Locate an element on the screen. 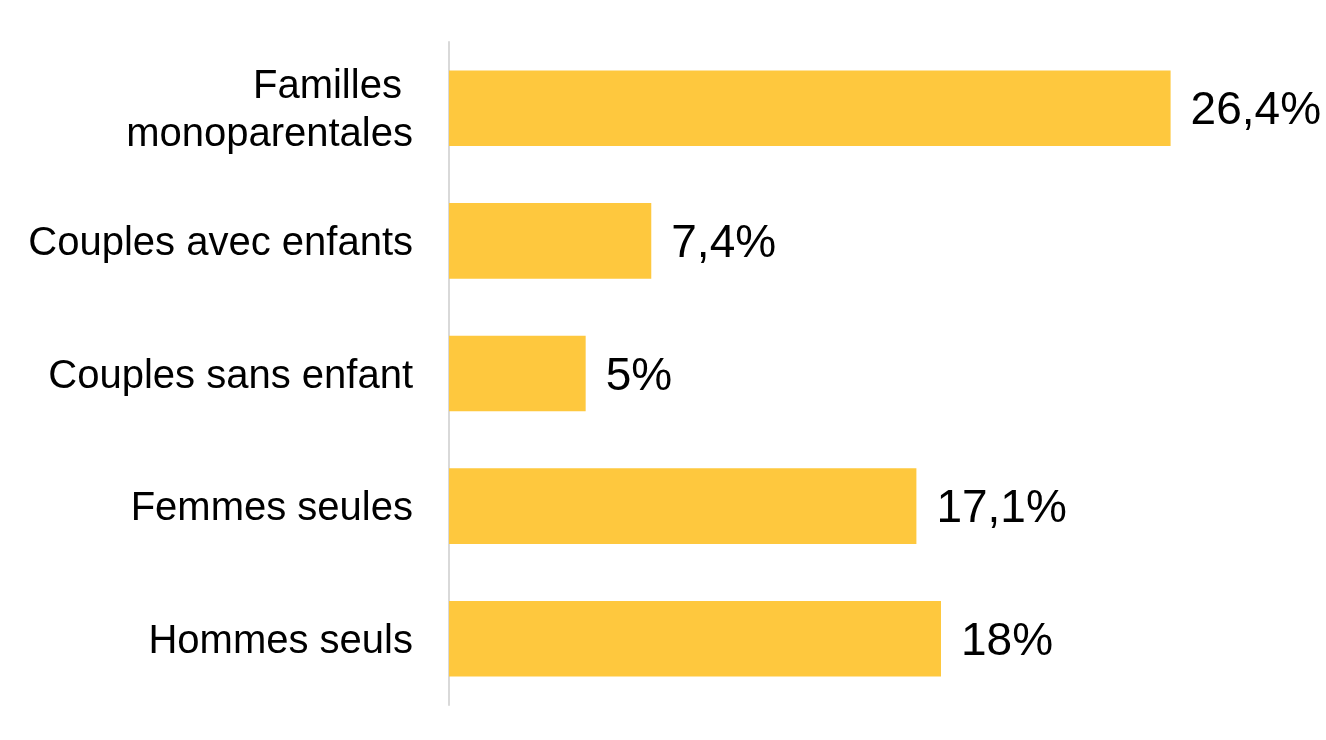  y-tick-label: Familles monoparentales is located at coordinates (269, 108).